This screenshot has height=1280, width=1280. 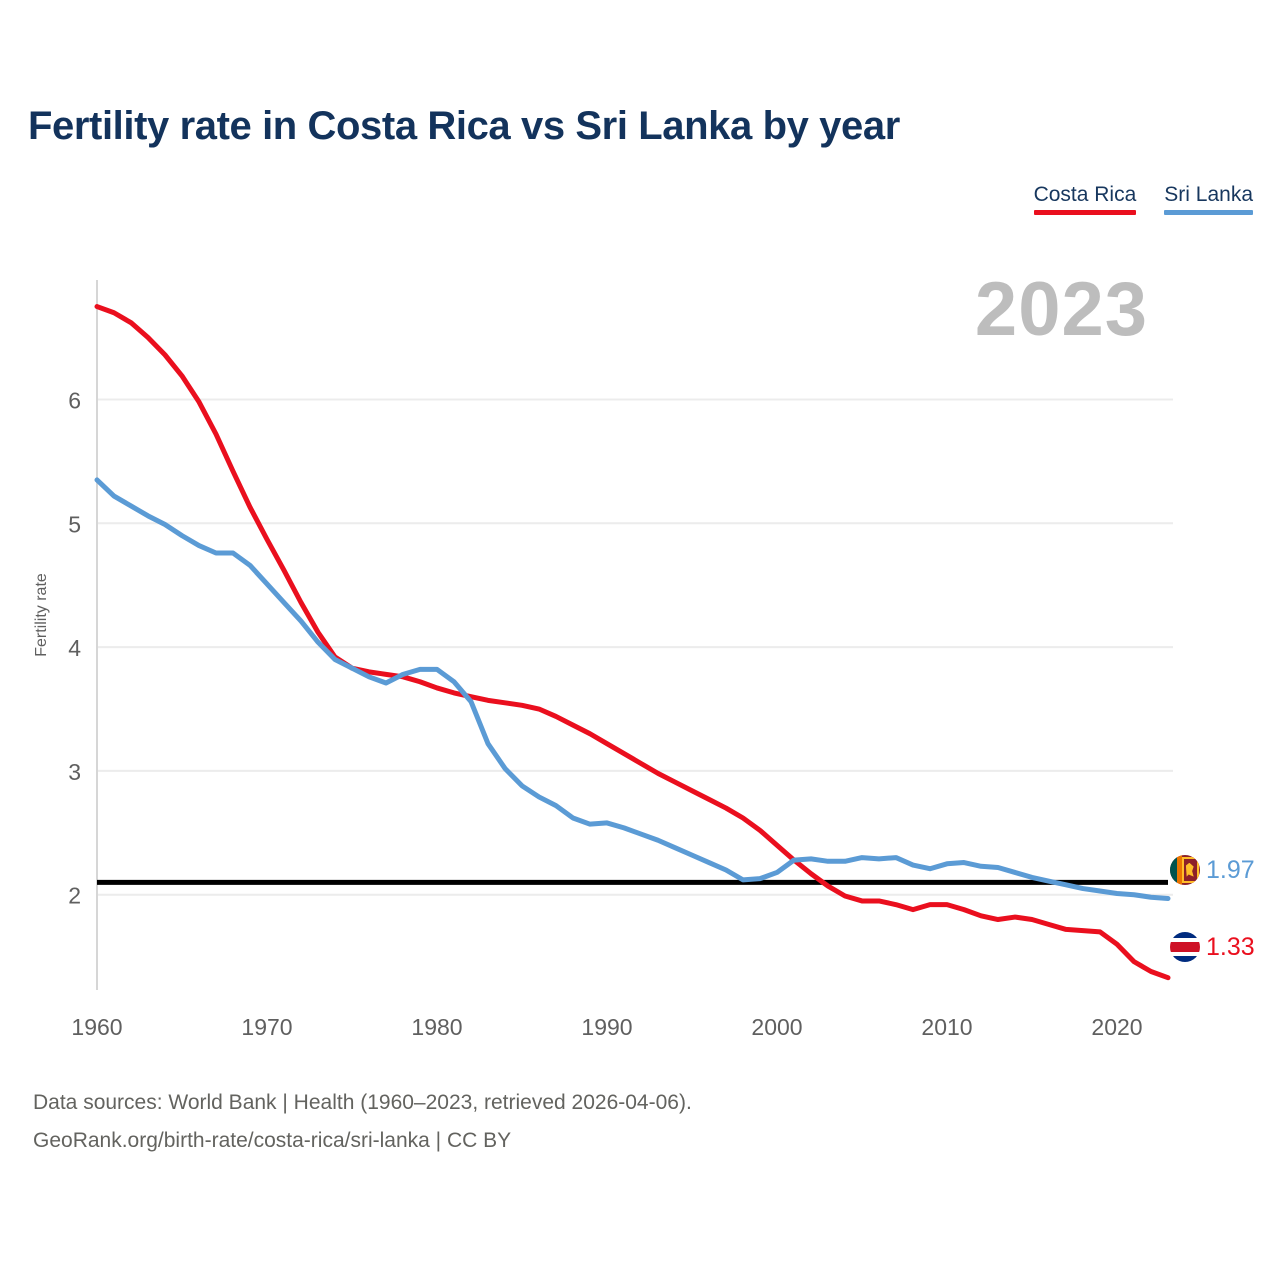 What do you see at coordinates (1061, 309) in the screenshot?
I see `year-watermark: 2023` at bounding box center [1061, 309].